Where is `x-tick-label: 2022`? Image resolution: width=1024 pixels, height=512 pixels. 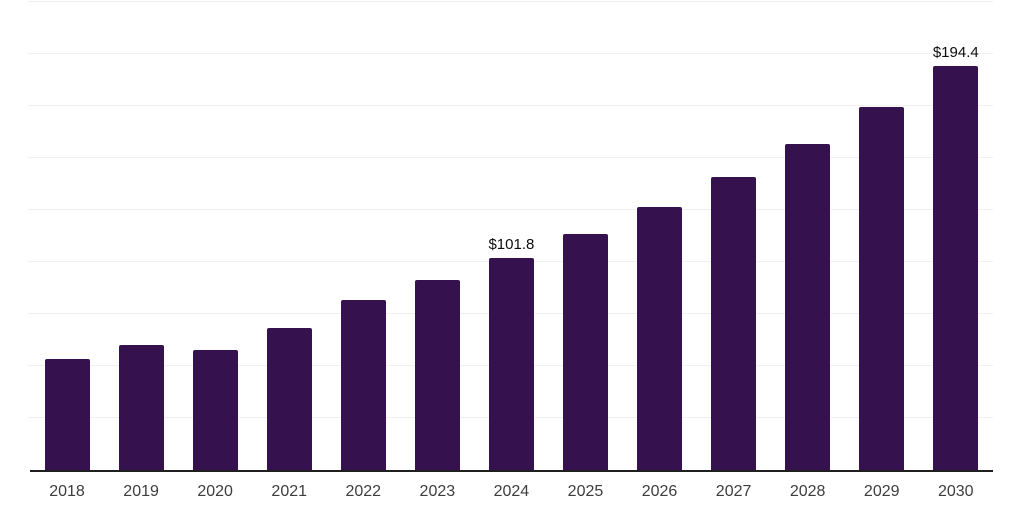
x-tick-label: 2022 is located at coordinates (363, 491).